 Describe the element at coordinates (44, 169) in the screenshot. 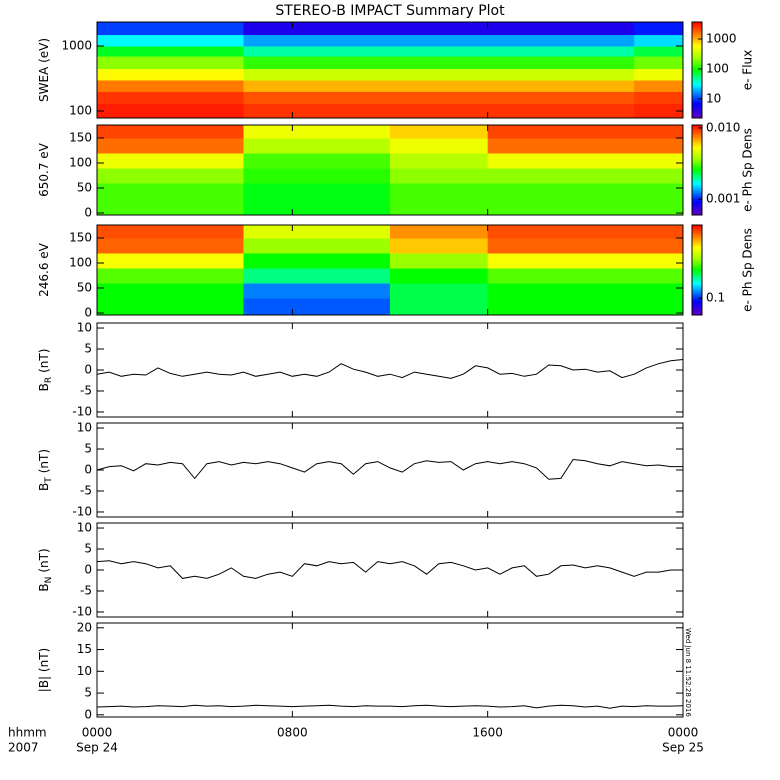

I see `y-axis-label: 650.7 eV` at that location.